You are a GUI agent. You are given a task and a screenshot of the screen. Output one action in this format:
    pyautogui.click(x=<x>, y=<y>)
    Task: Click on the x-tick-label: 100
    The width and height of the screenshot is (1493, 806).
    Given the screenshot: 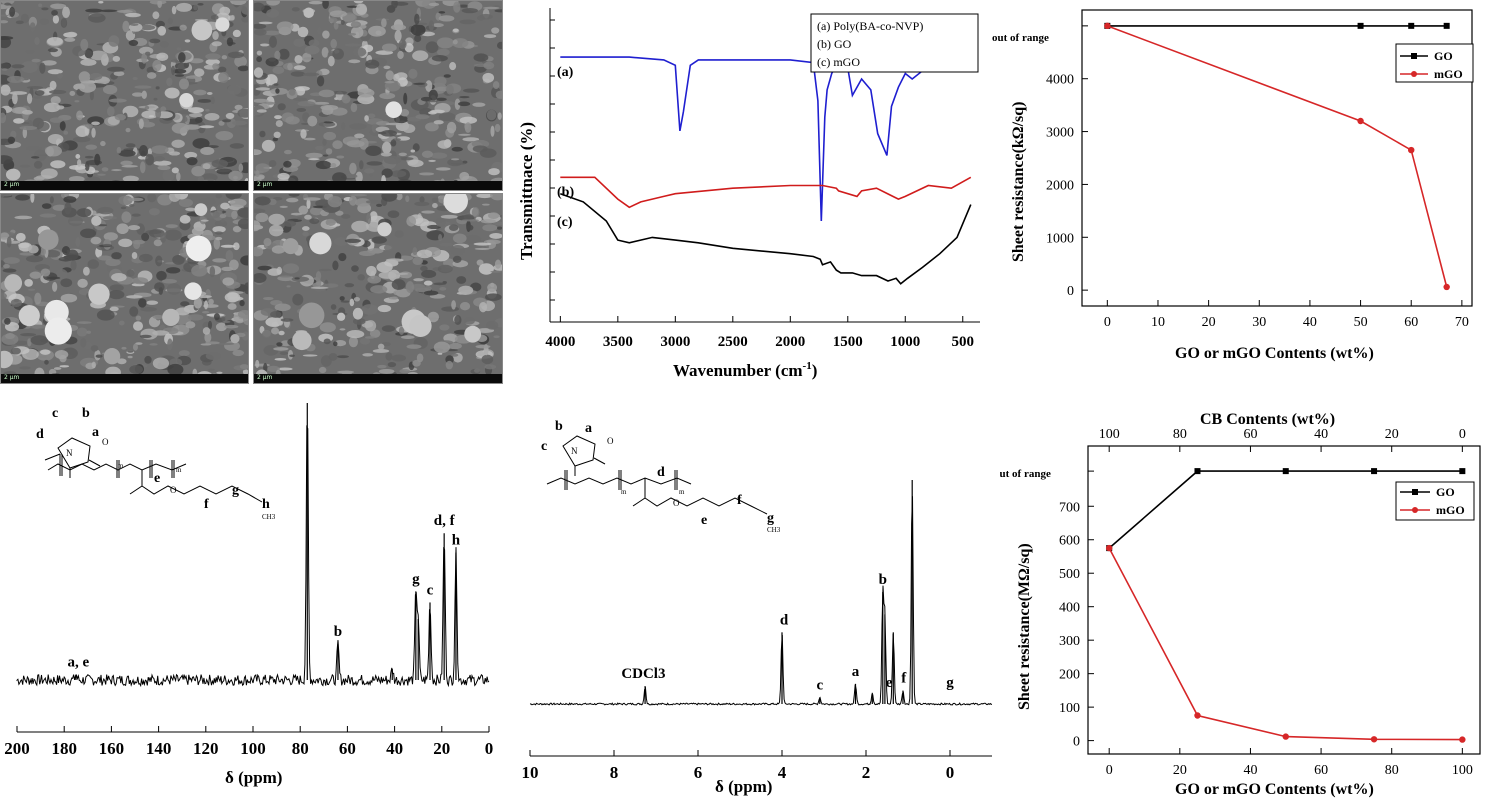 What is the action you would take?
    pyautogui.click(x=253, y=748)
    